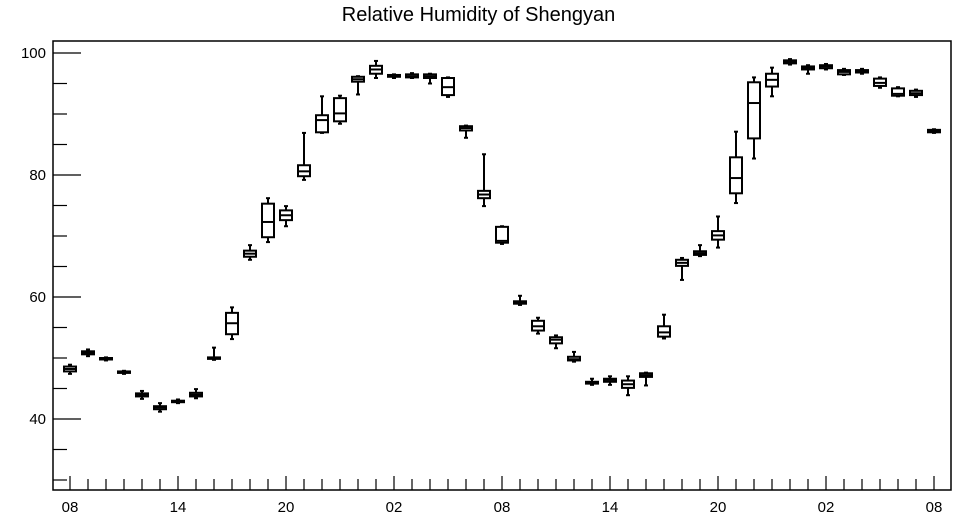  What do you see at coordinates (37, 297) in the screenshot?
I see `y-tick-label: 60` at bounding box center [37, 297].